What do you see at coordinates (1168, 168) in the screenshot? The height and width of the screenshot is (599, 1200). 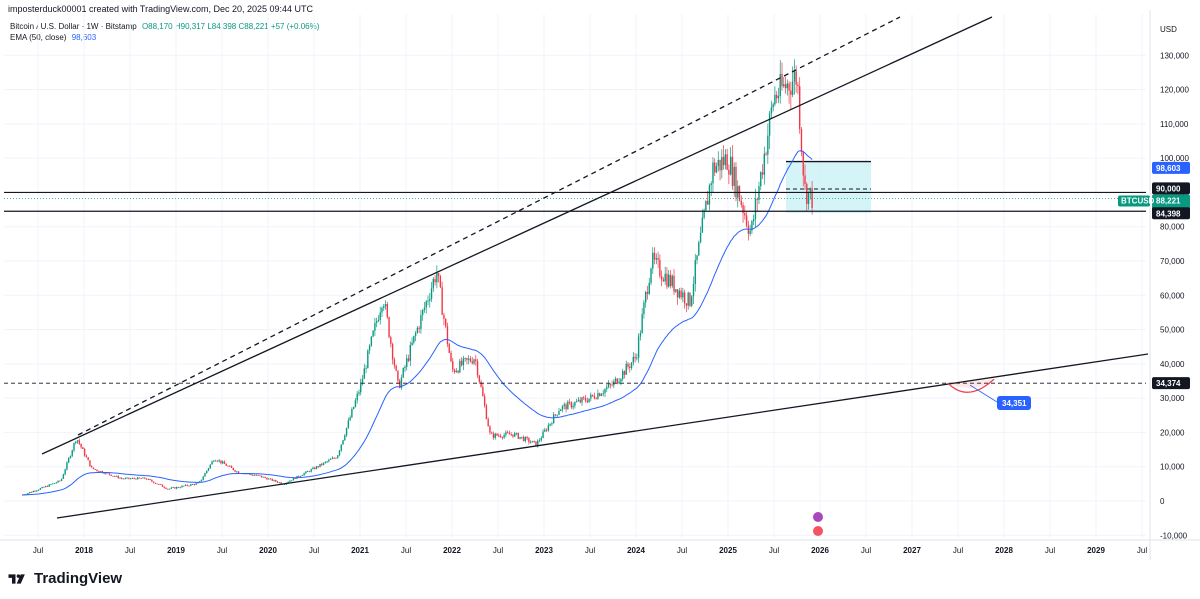 I see `ema-price-tag: 98,603` at bounding box center [1168, 168].